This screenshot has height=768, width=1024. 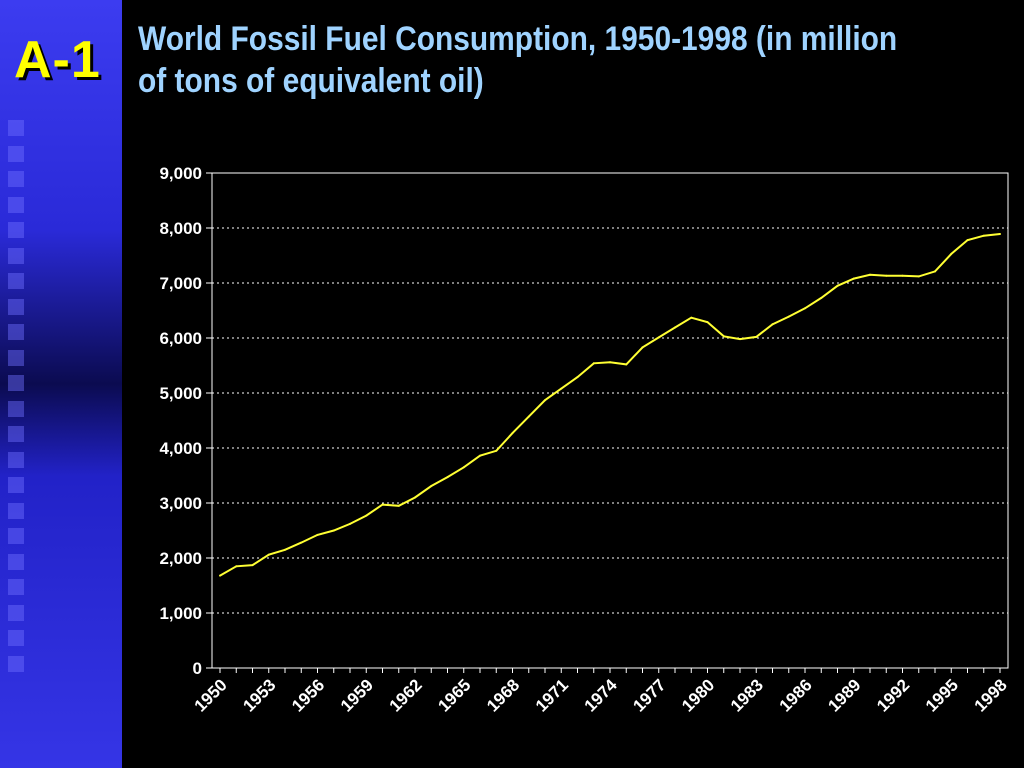 What do you see at coordinates (180, 613) in the screenshot?
I see `y-tick-label: 1,000` at bounding box center [180, 613].